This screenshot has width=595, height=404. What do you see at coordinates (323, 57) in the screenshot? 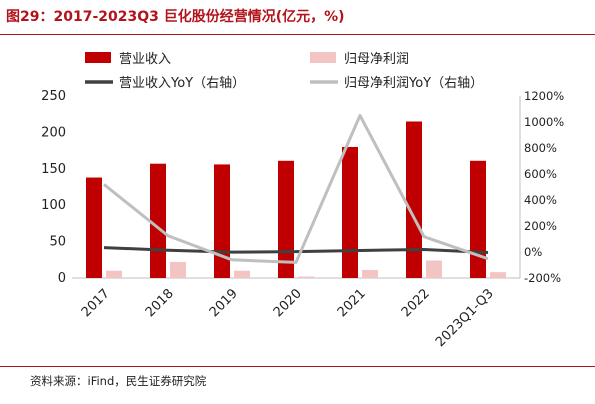
I see `legend-swatch-net-profit` at bounding box center [323, 57].